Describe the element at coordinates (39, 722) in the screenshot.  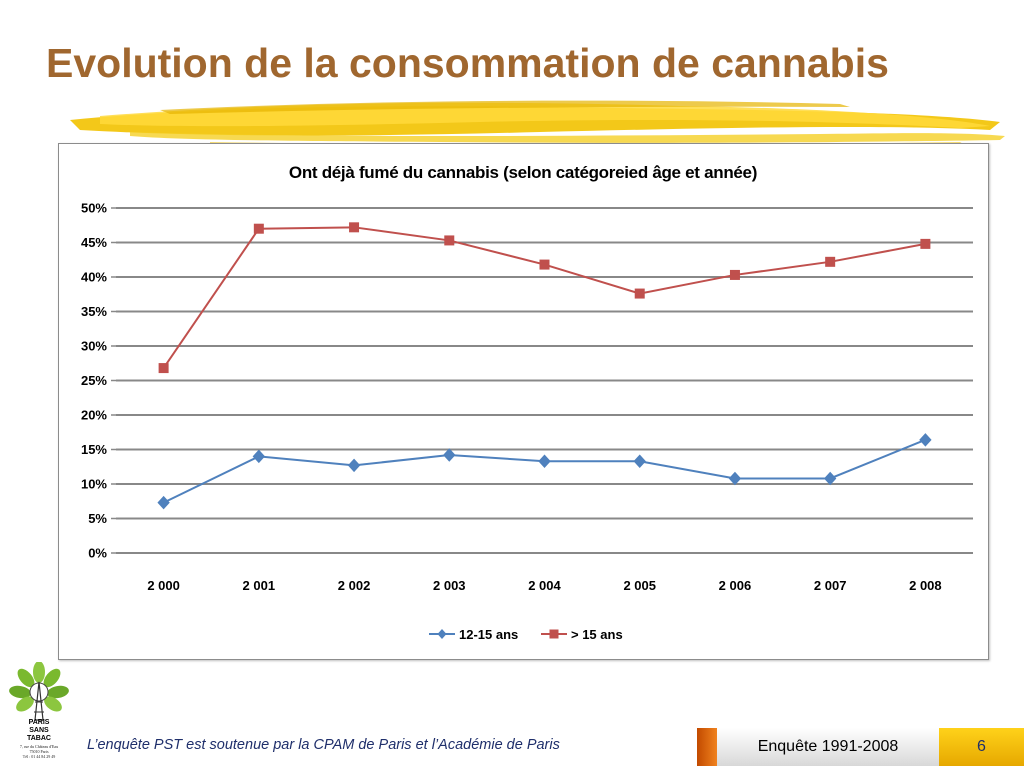
I see `logo-text-paris: PARIS` at that location.